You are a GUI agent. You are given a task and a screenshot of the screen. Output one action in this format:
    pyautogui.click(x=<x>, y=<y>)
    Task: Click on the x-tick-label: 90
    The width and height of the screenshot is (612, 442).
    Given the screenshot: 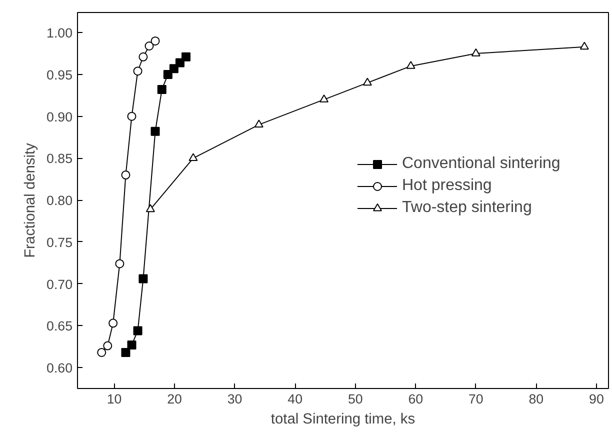 What is the action you would take?
    pyautogui.click(x=596, y=399)
    